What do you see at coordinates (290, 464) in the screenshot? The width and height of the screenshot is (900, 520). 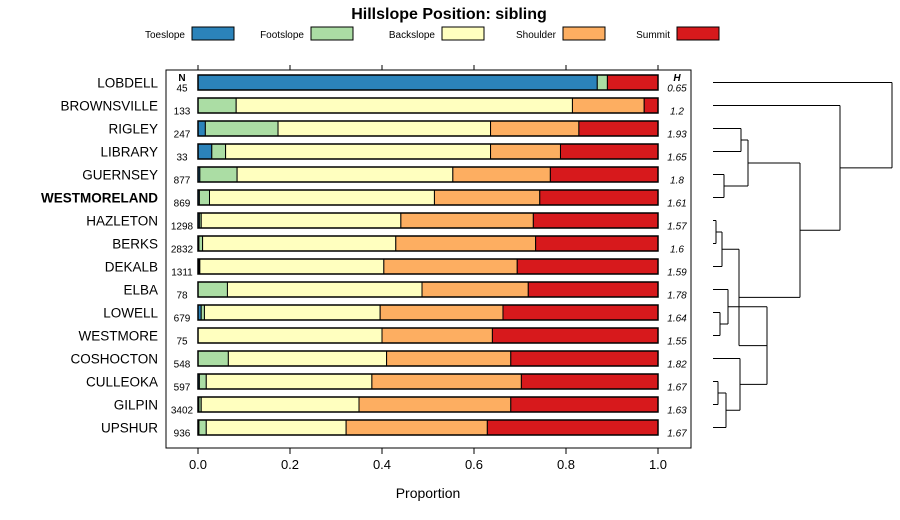 I see `x-tick-label: 0.2` at bounding box center [290, 464].